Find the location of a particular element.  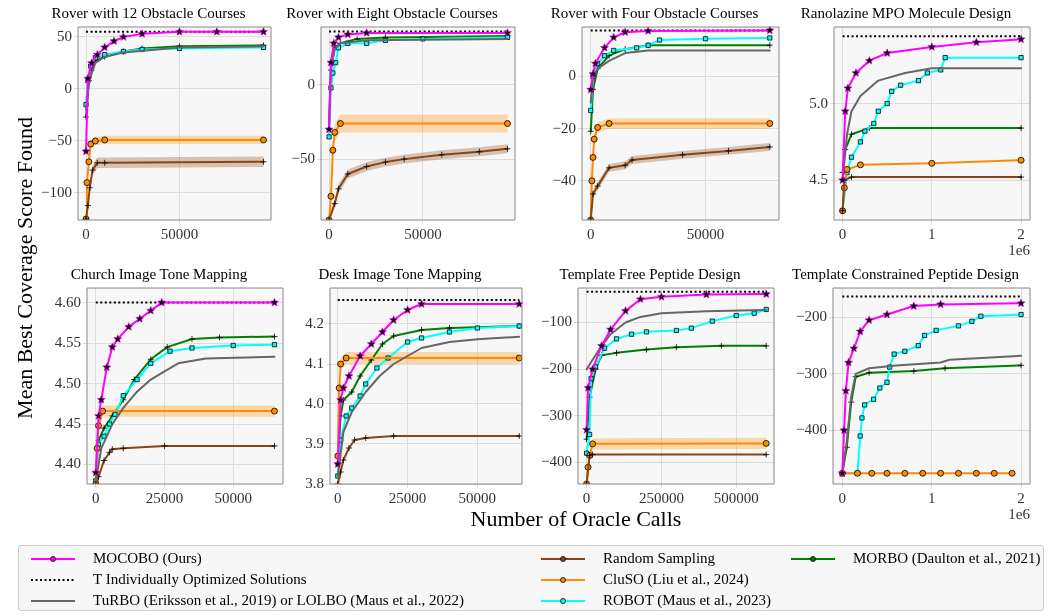

x-axis-title: Number of Oracle Calls is located at coordinates (576, 519).